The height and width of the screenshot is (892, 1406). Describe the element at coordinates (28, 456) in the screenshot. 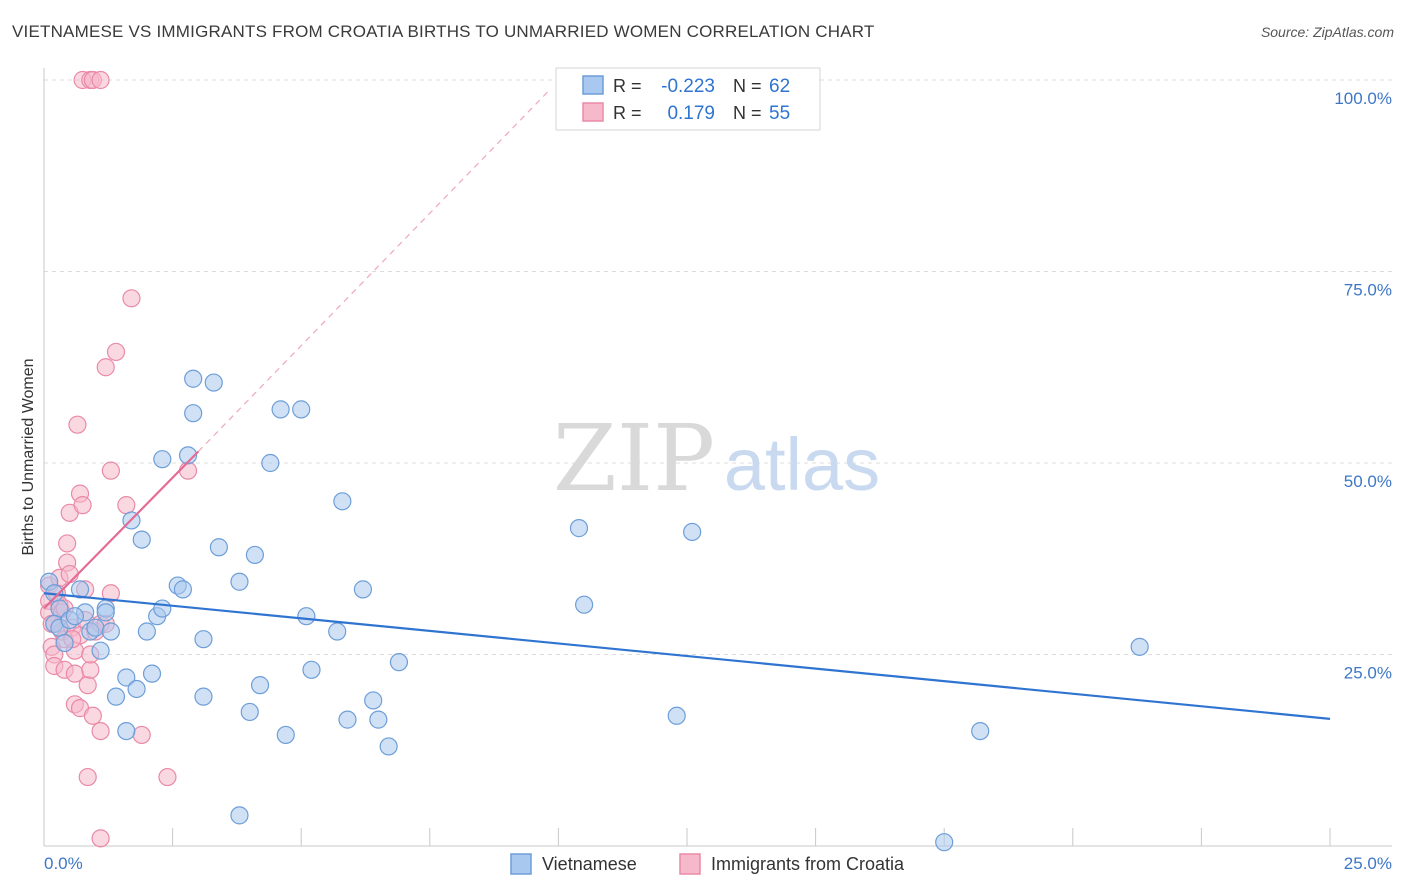

I see `y-axis-label: Births to Unmarried Women` at that location.